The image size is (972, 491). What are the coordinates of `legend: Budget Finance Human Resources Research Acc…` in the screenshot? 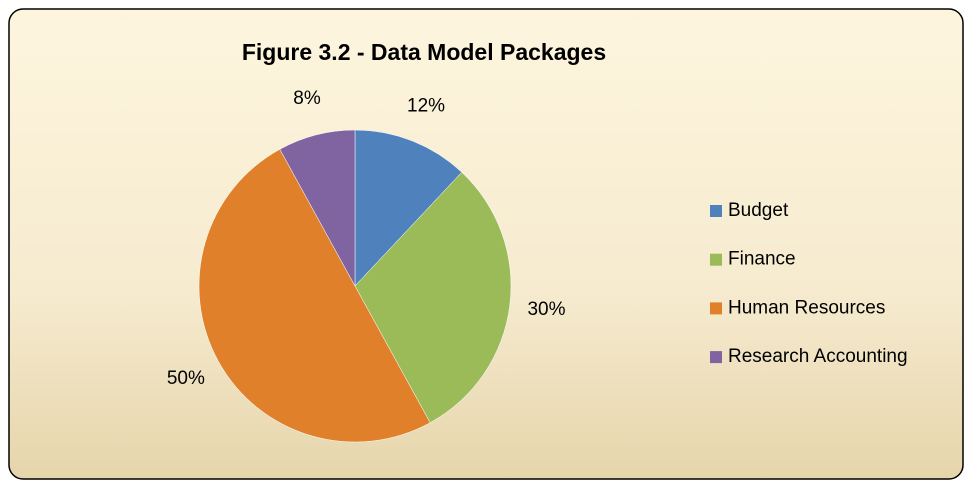 It's located at (809, 283).